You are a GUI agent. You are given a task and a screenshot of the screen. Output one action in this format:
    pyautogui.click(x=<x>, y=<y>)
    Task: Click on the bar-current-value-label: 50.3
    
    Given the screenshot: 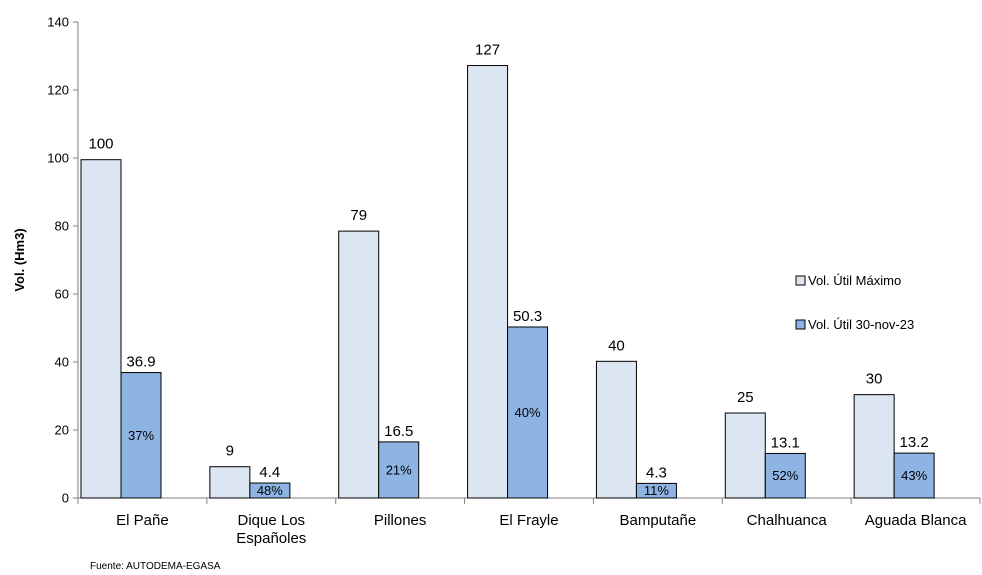 What is the action you would take?
    pyautogui.click(x=527, y=316)
    